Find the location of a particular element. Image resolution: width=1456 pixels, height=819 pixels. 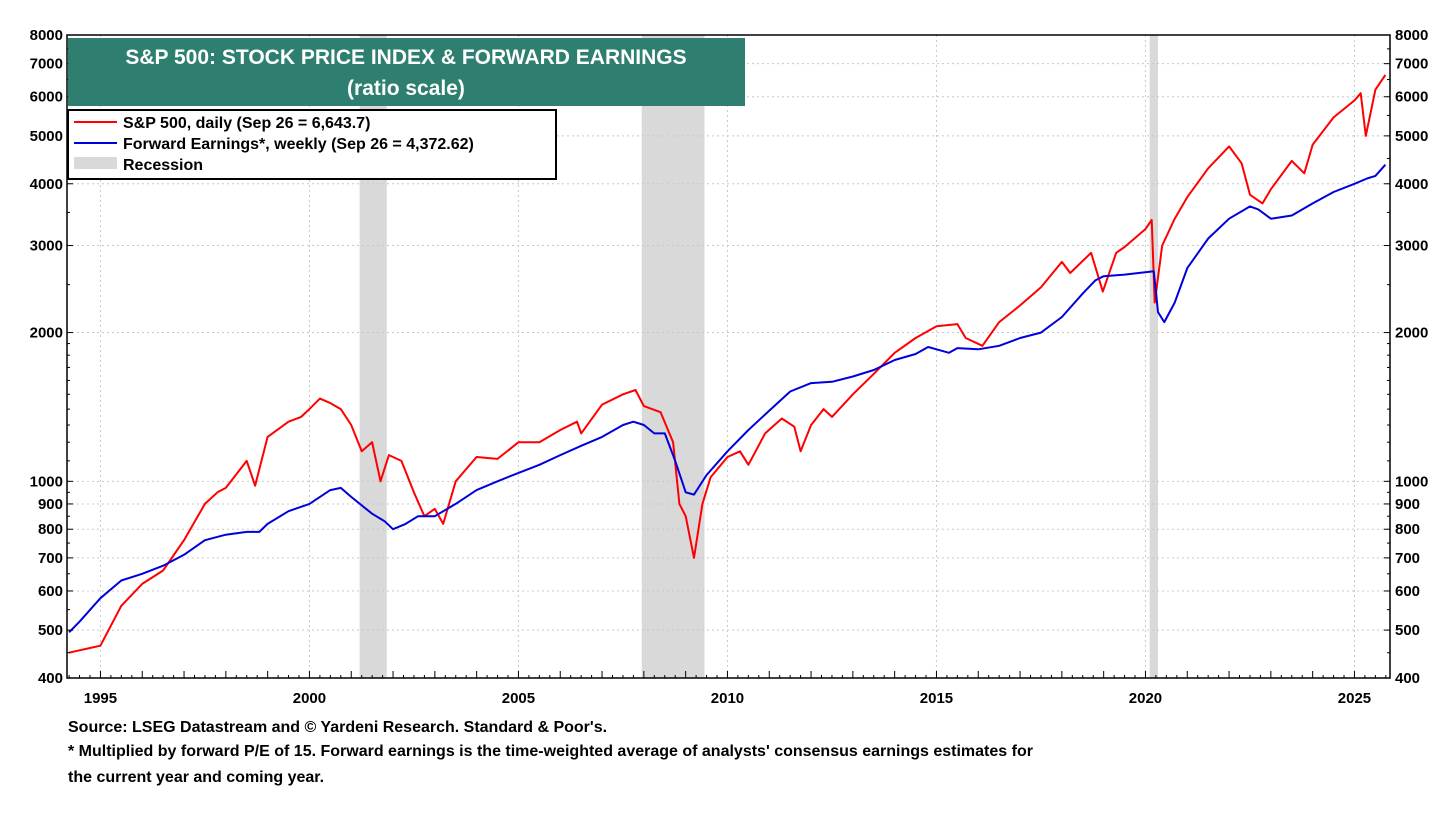

y-tick-label-right-600: 600 is located at coordinates (1407, 591).